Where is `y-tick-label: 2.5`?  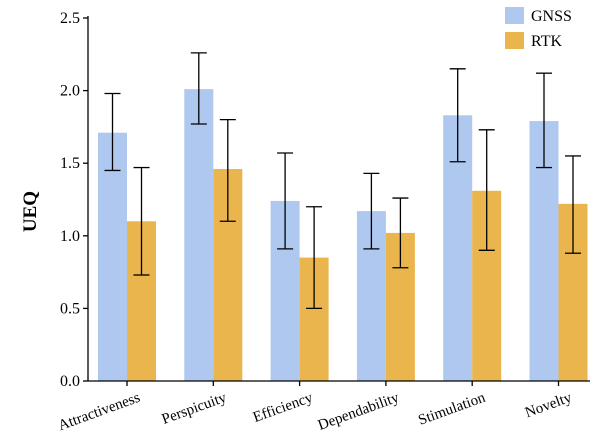 y-tick-label: 2.5 is located at coordinates (70, 18).